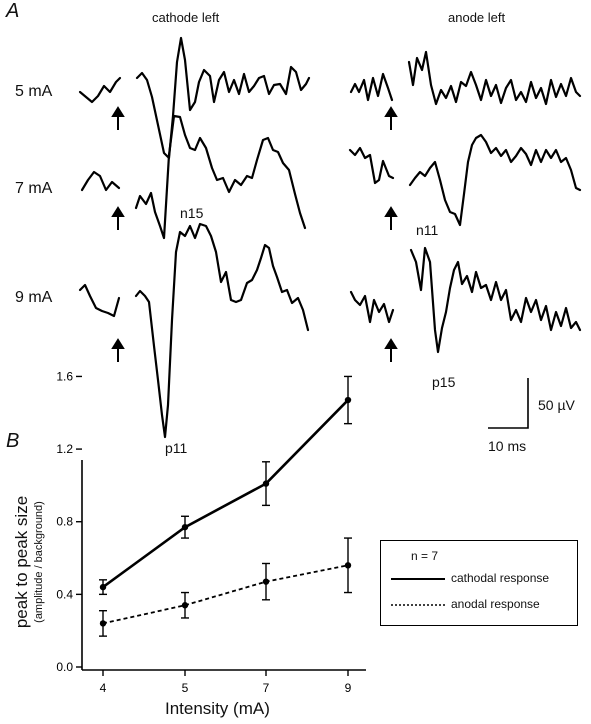  Describe the element at coordinates (217, 708) in the screenshot. I see `x-axis-title: Intensity (mA)` at that location.